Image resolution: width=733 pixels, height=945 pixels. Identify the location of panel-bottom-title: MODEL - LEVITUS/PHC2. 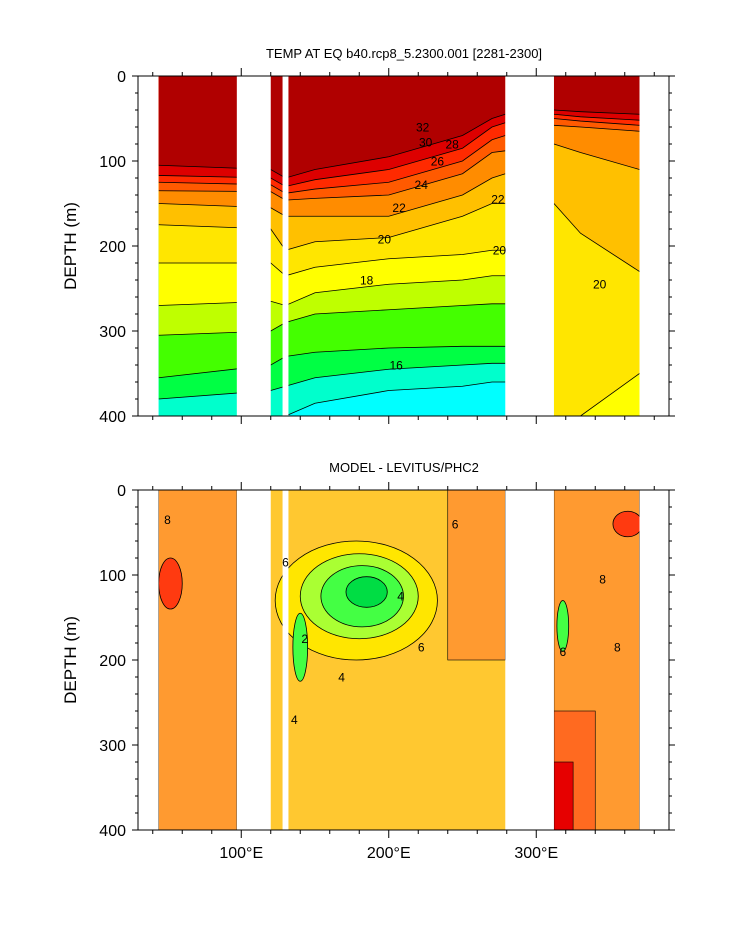
(404, 467).